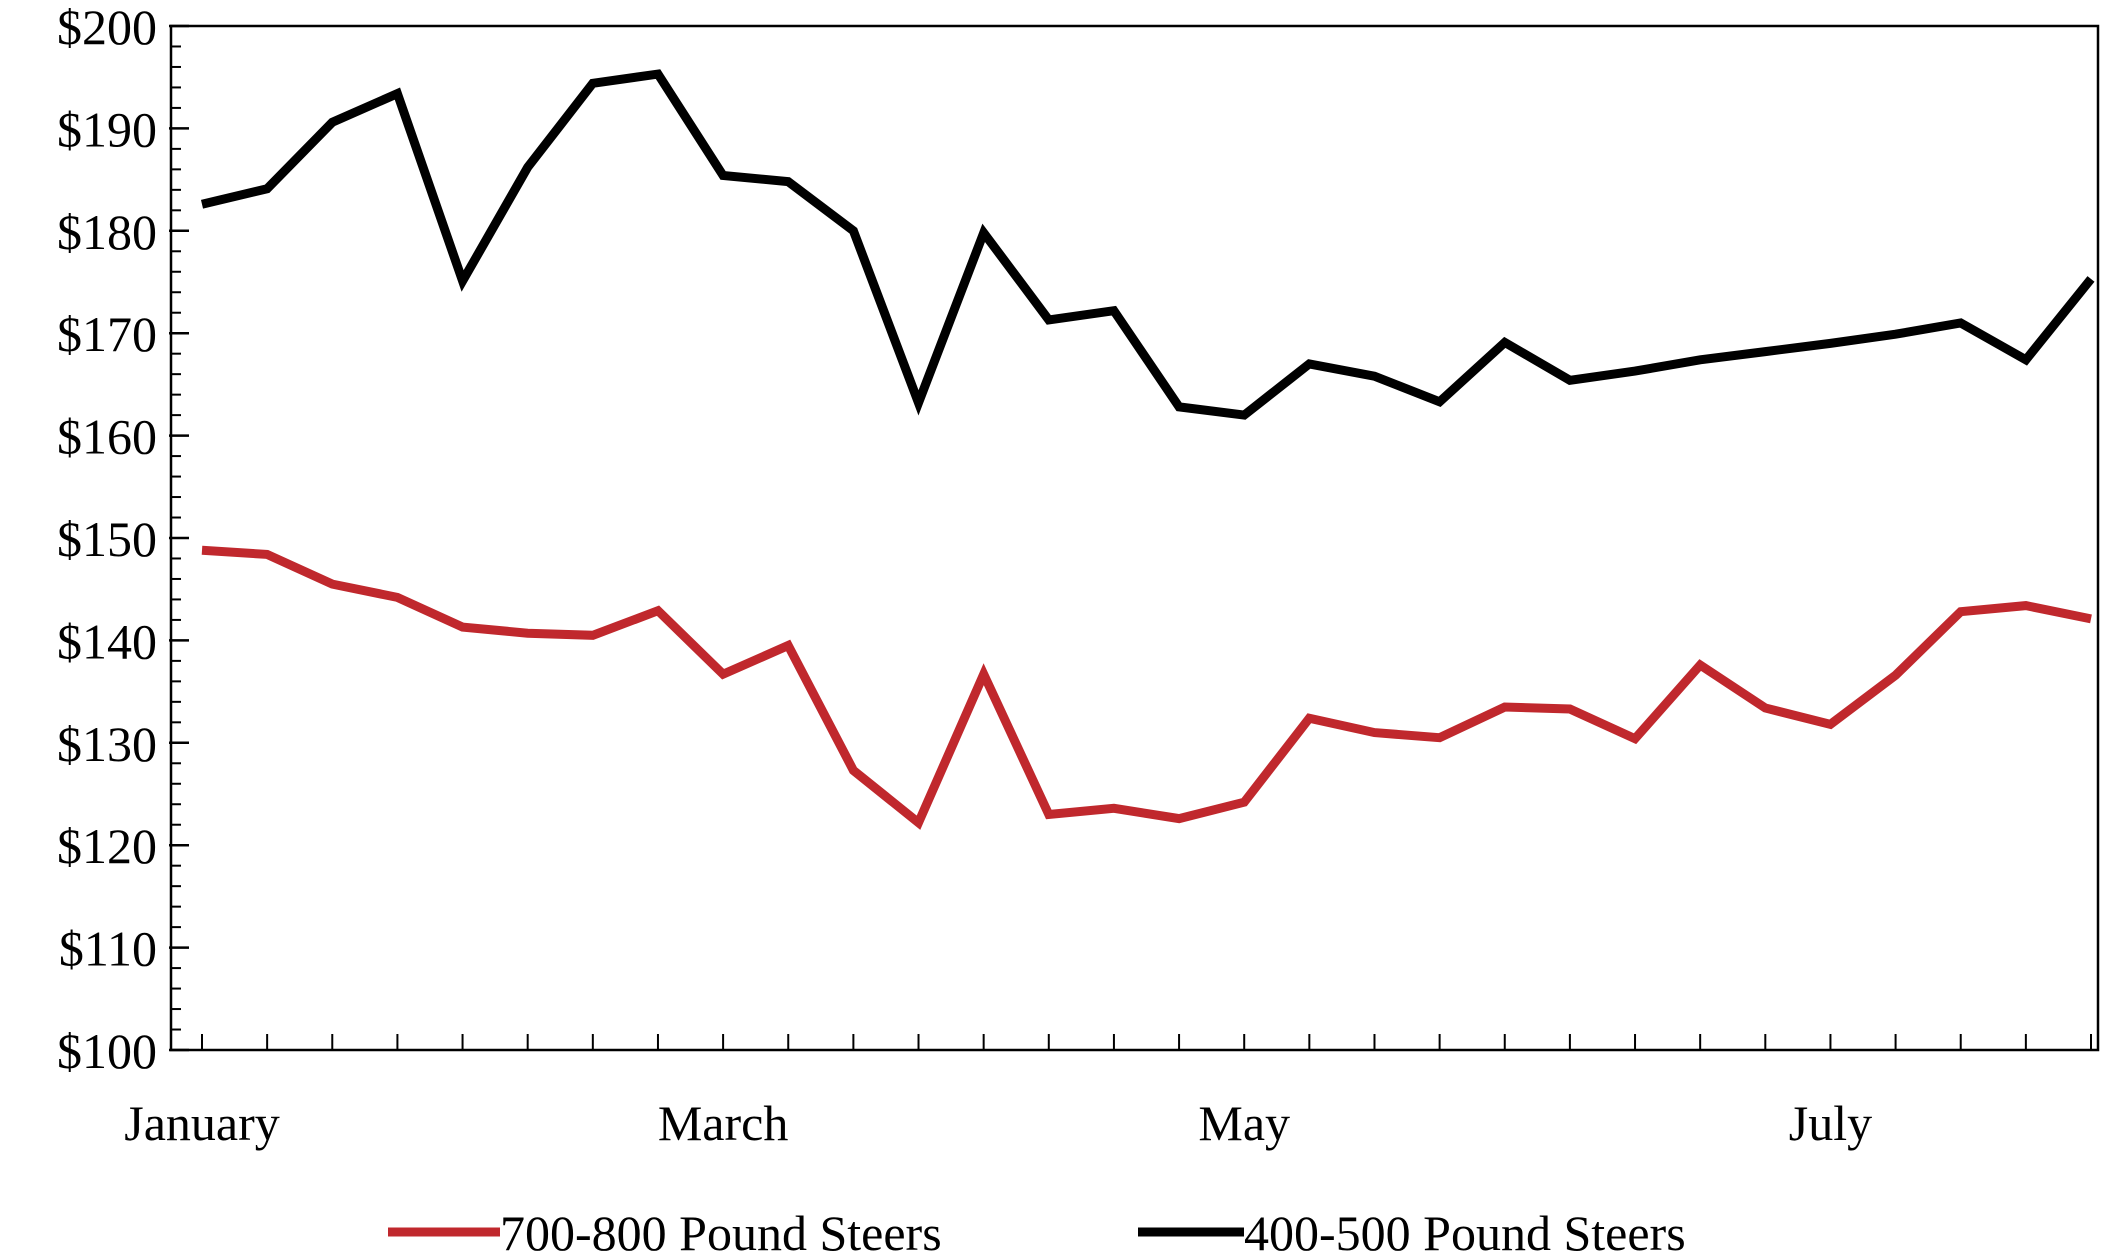 The image size is (2128, 1259). Describe the element at coordinates (107, 232) in the screenshot. I see `y-tick-label: $180` at that location.